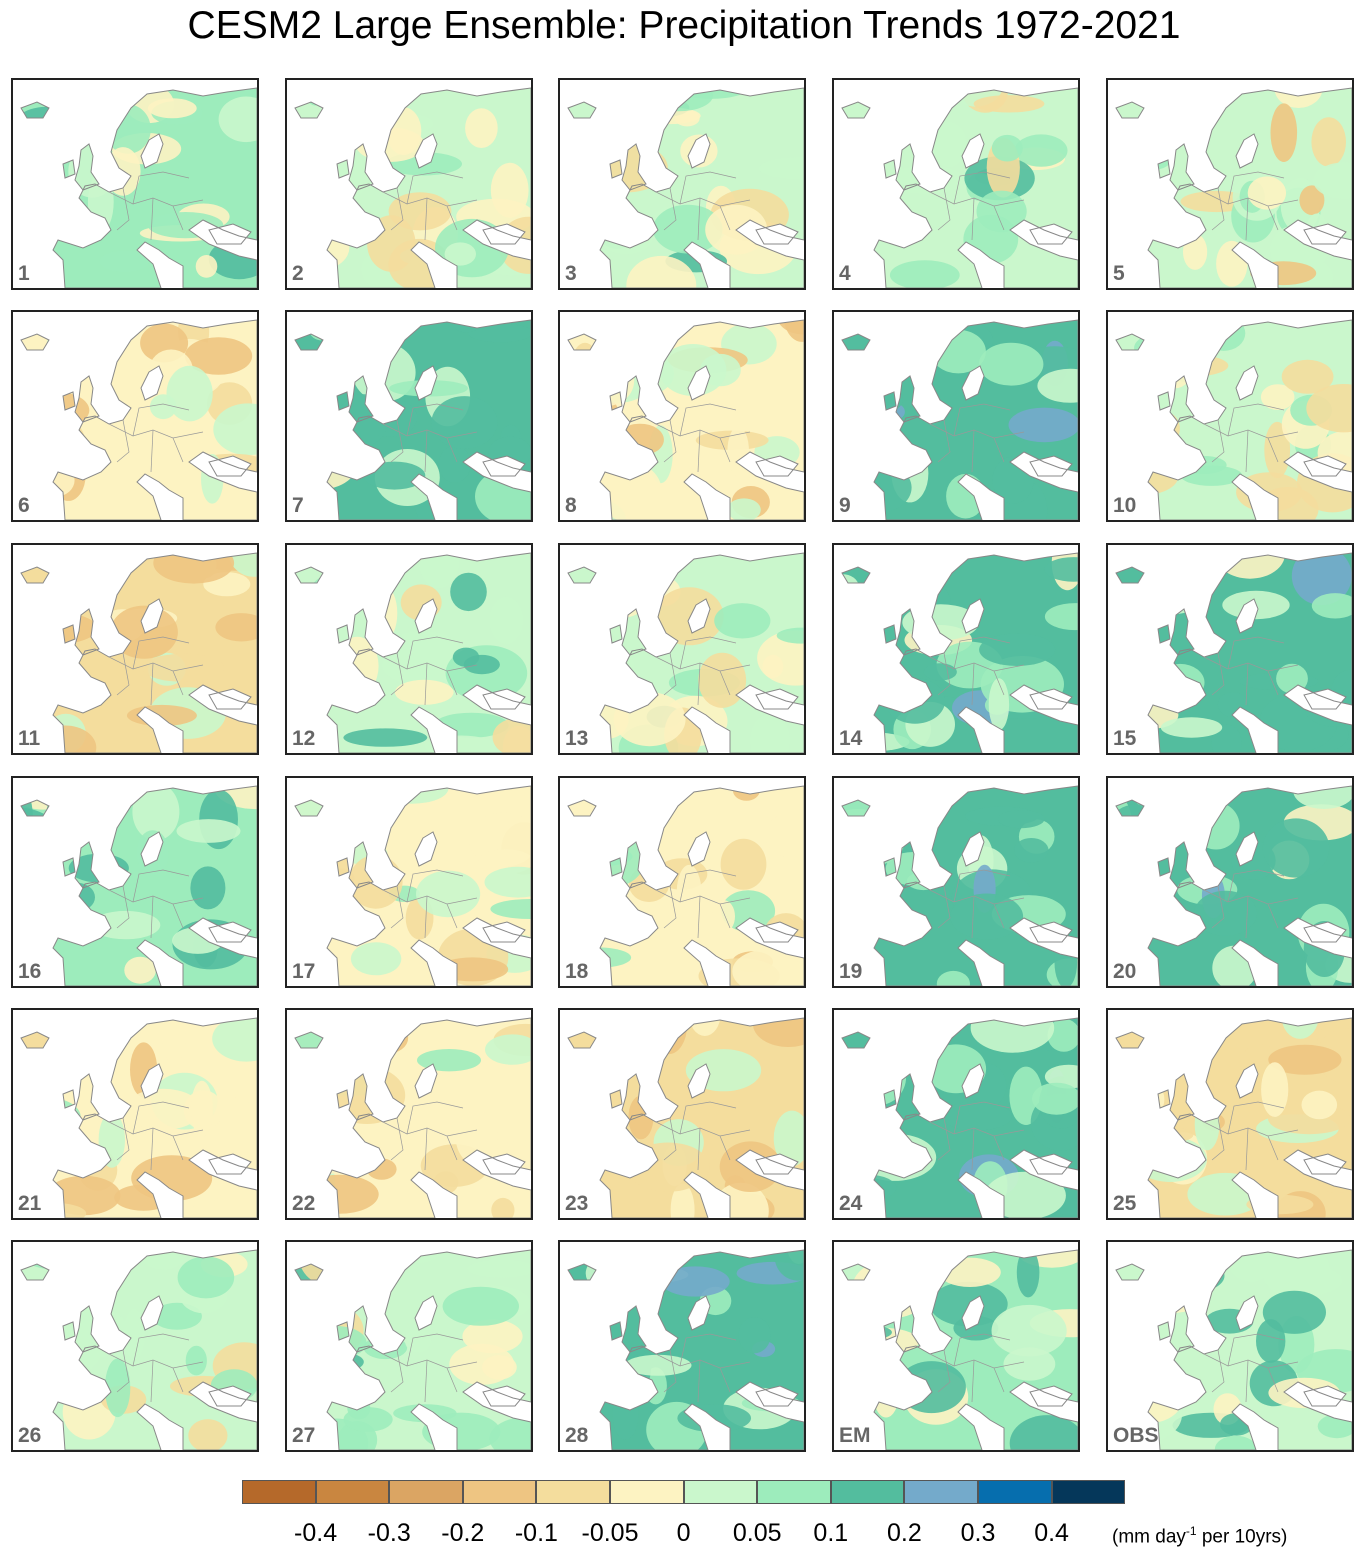  I want to click on map-panel: 5, so click(1230, 184).